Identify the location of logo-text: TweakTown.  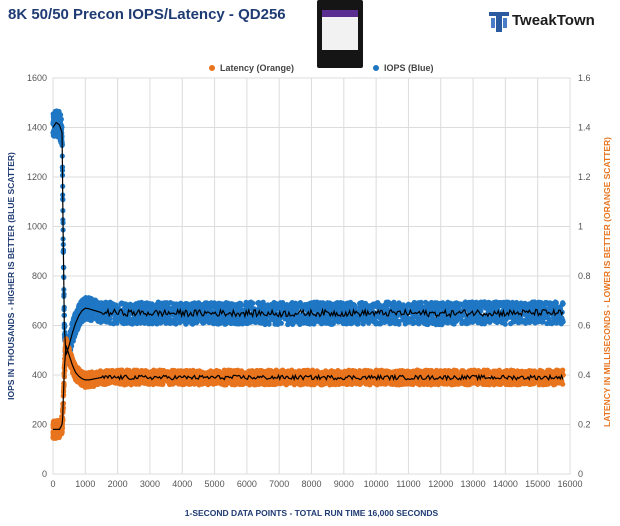
(553, 20).